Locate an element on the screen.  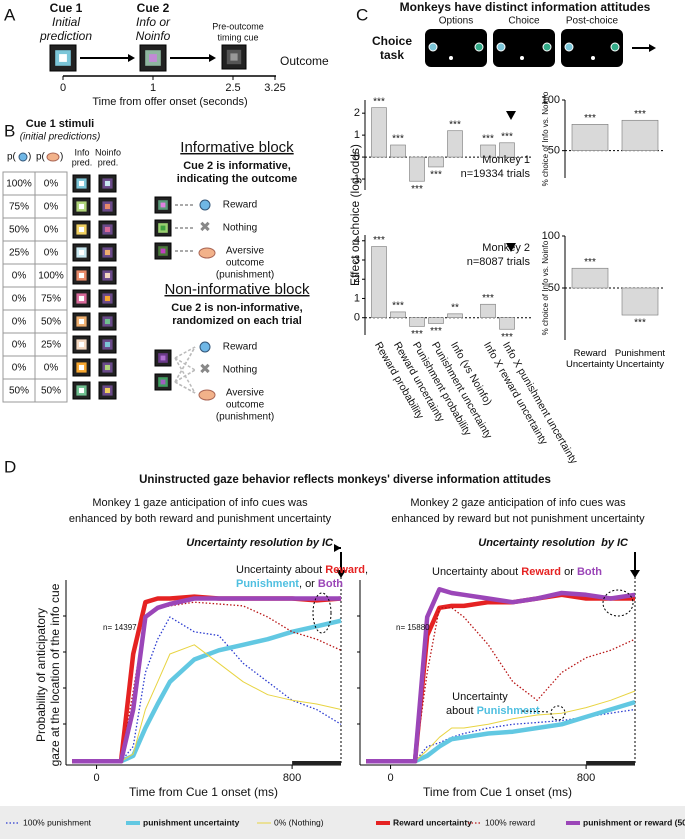
label: Non-informative block is located at coordinates (237, 289).